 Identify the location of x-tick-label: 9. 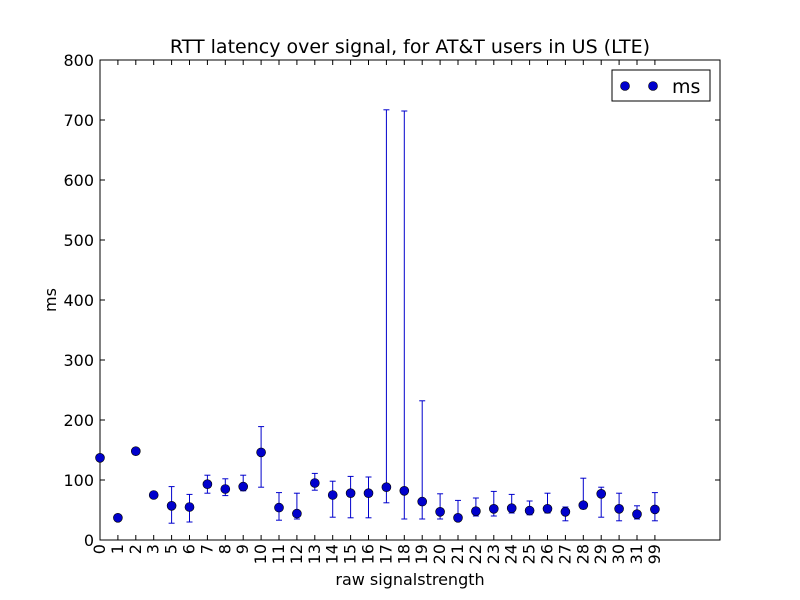
(242, 549).